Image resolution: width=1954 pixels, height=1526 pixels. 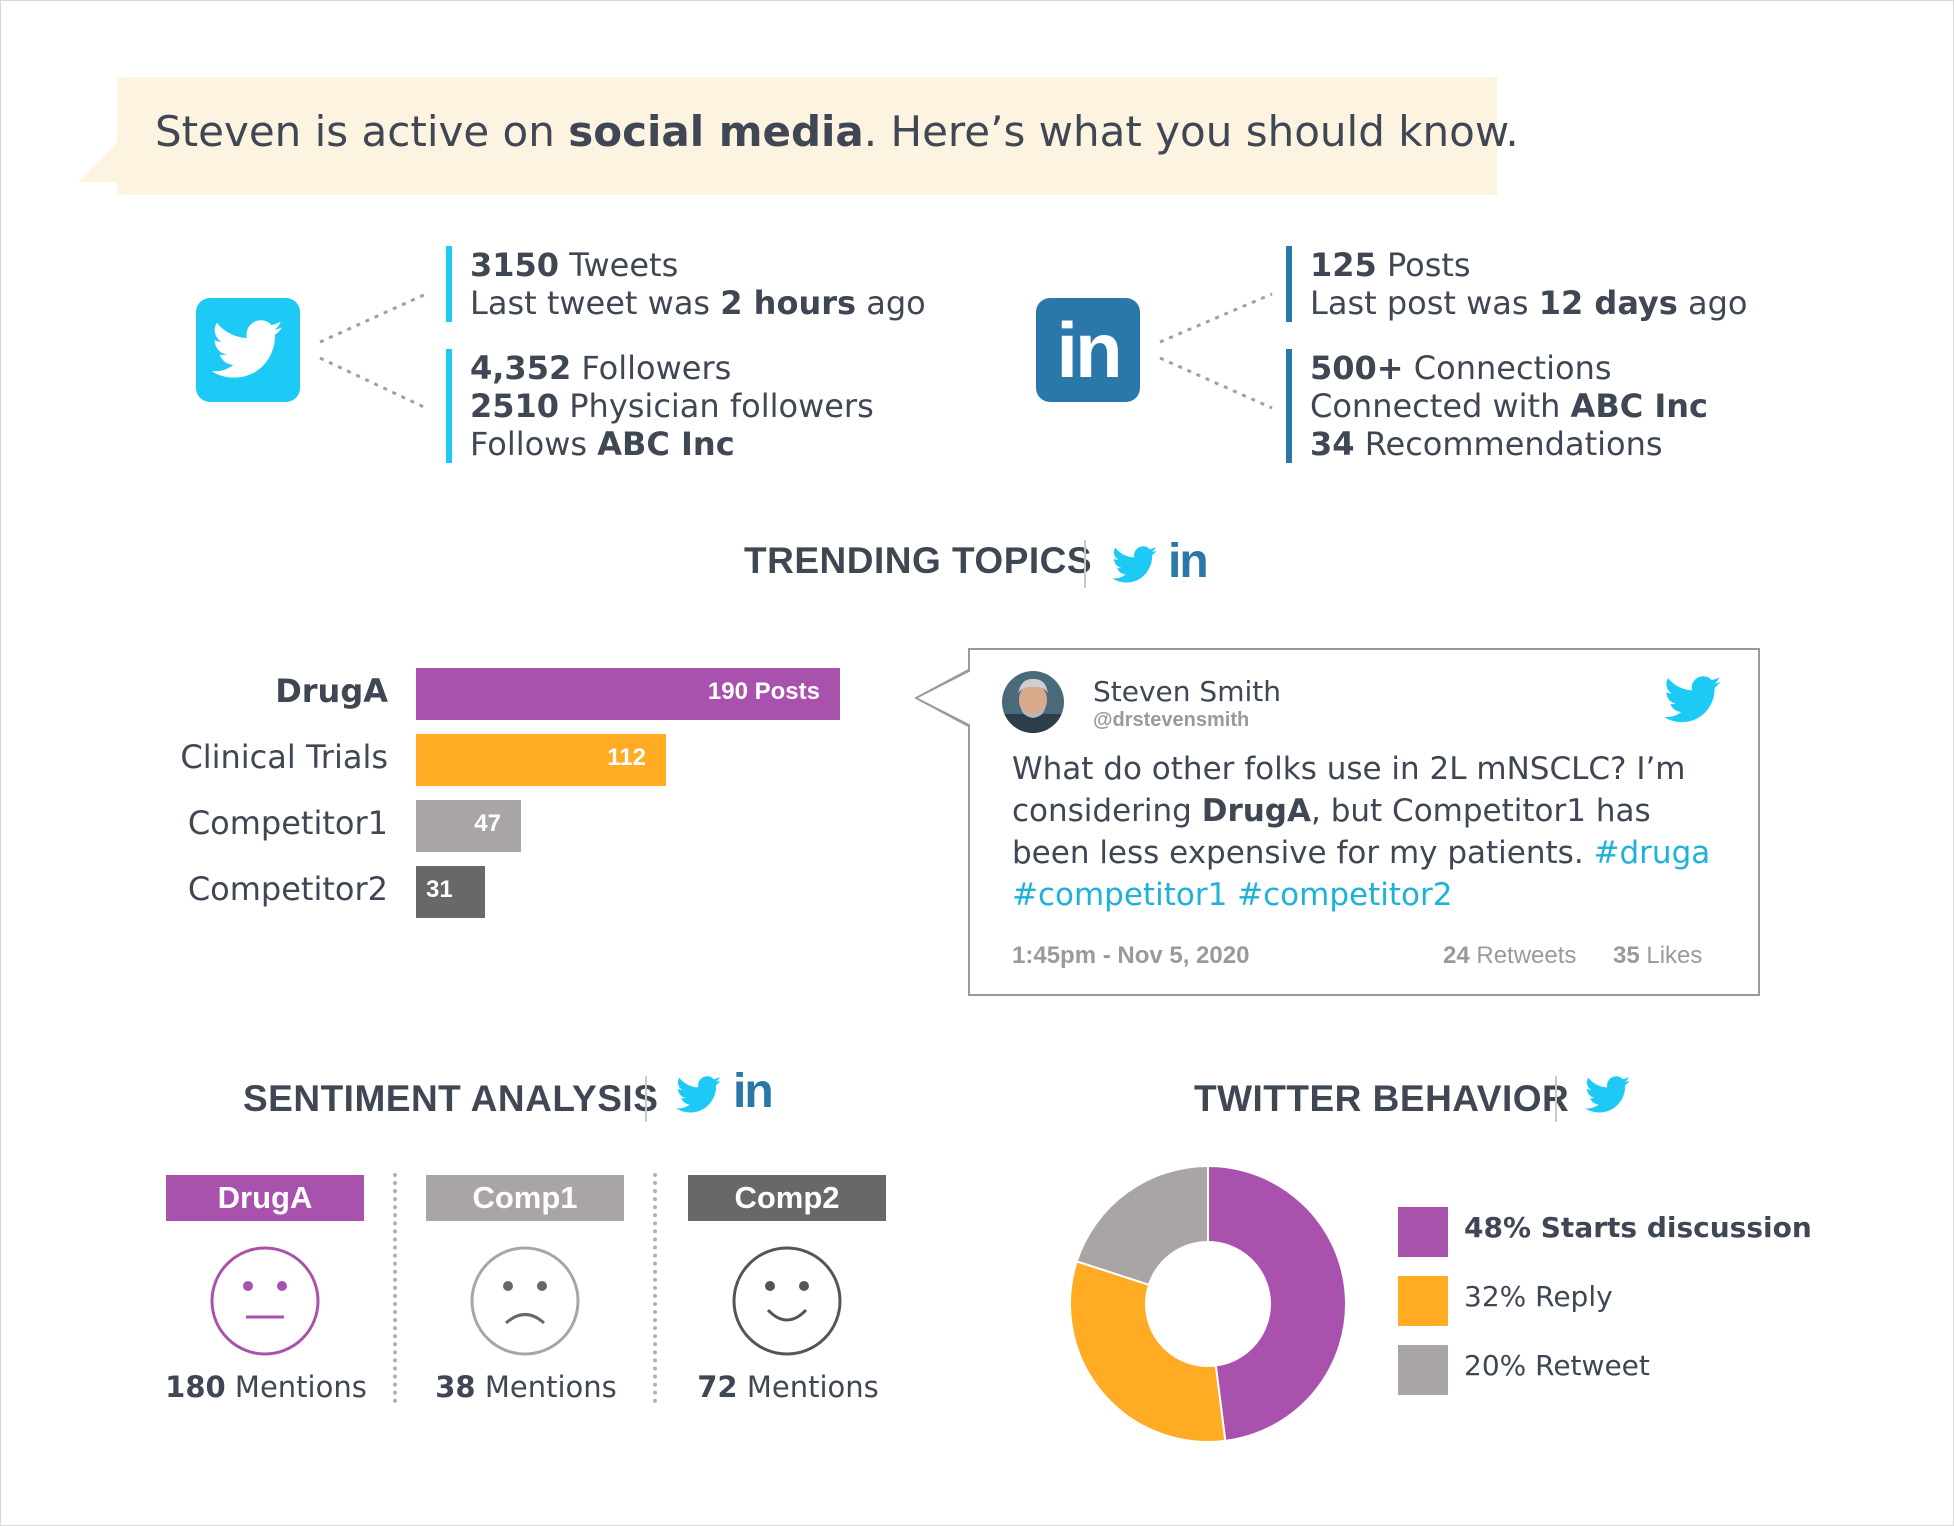 I want to click on recommendations-label: Recommendations, so click(x=1508, y=444).